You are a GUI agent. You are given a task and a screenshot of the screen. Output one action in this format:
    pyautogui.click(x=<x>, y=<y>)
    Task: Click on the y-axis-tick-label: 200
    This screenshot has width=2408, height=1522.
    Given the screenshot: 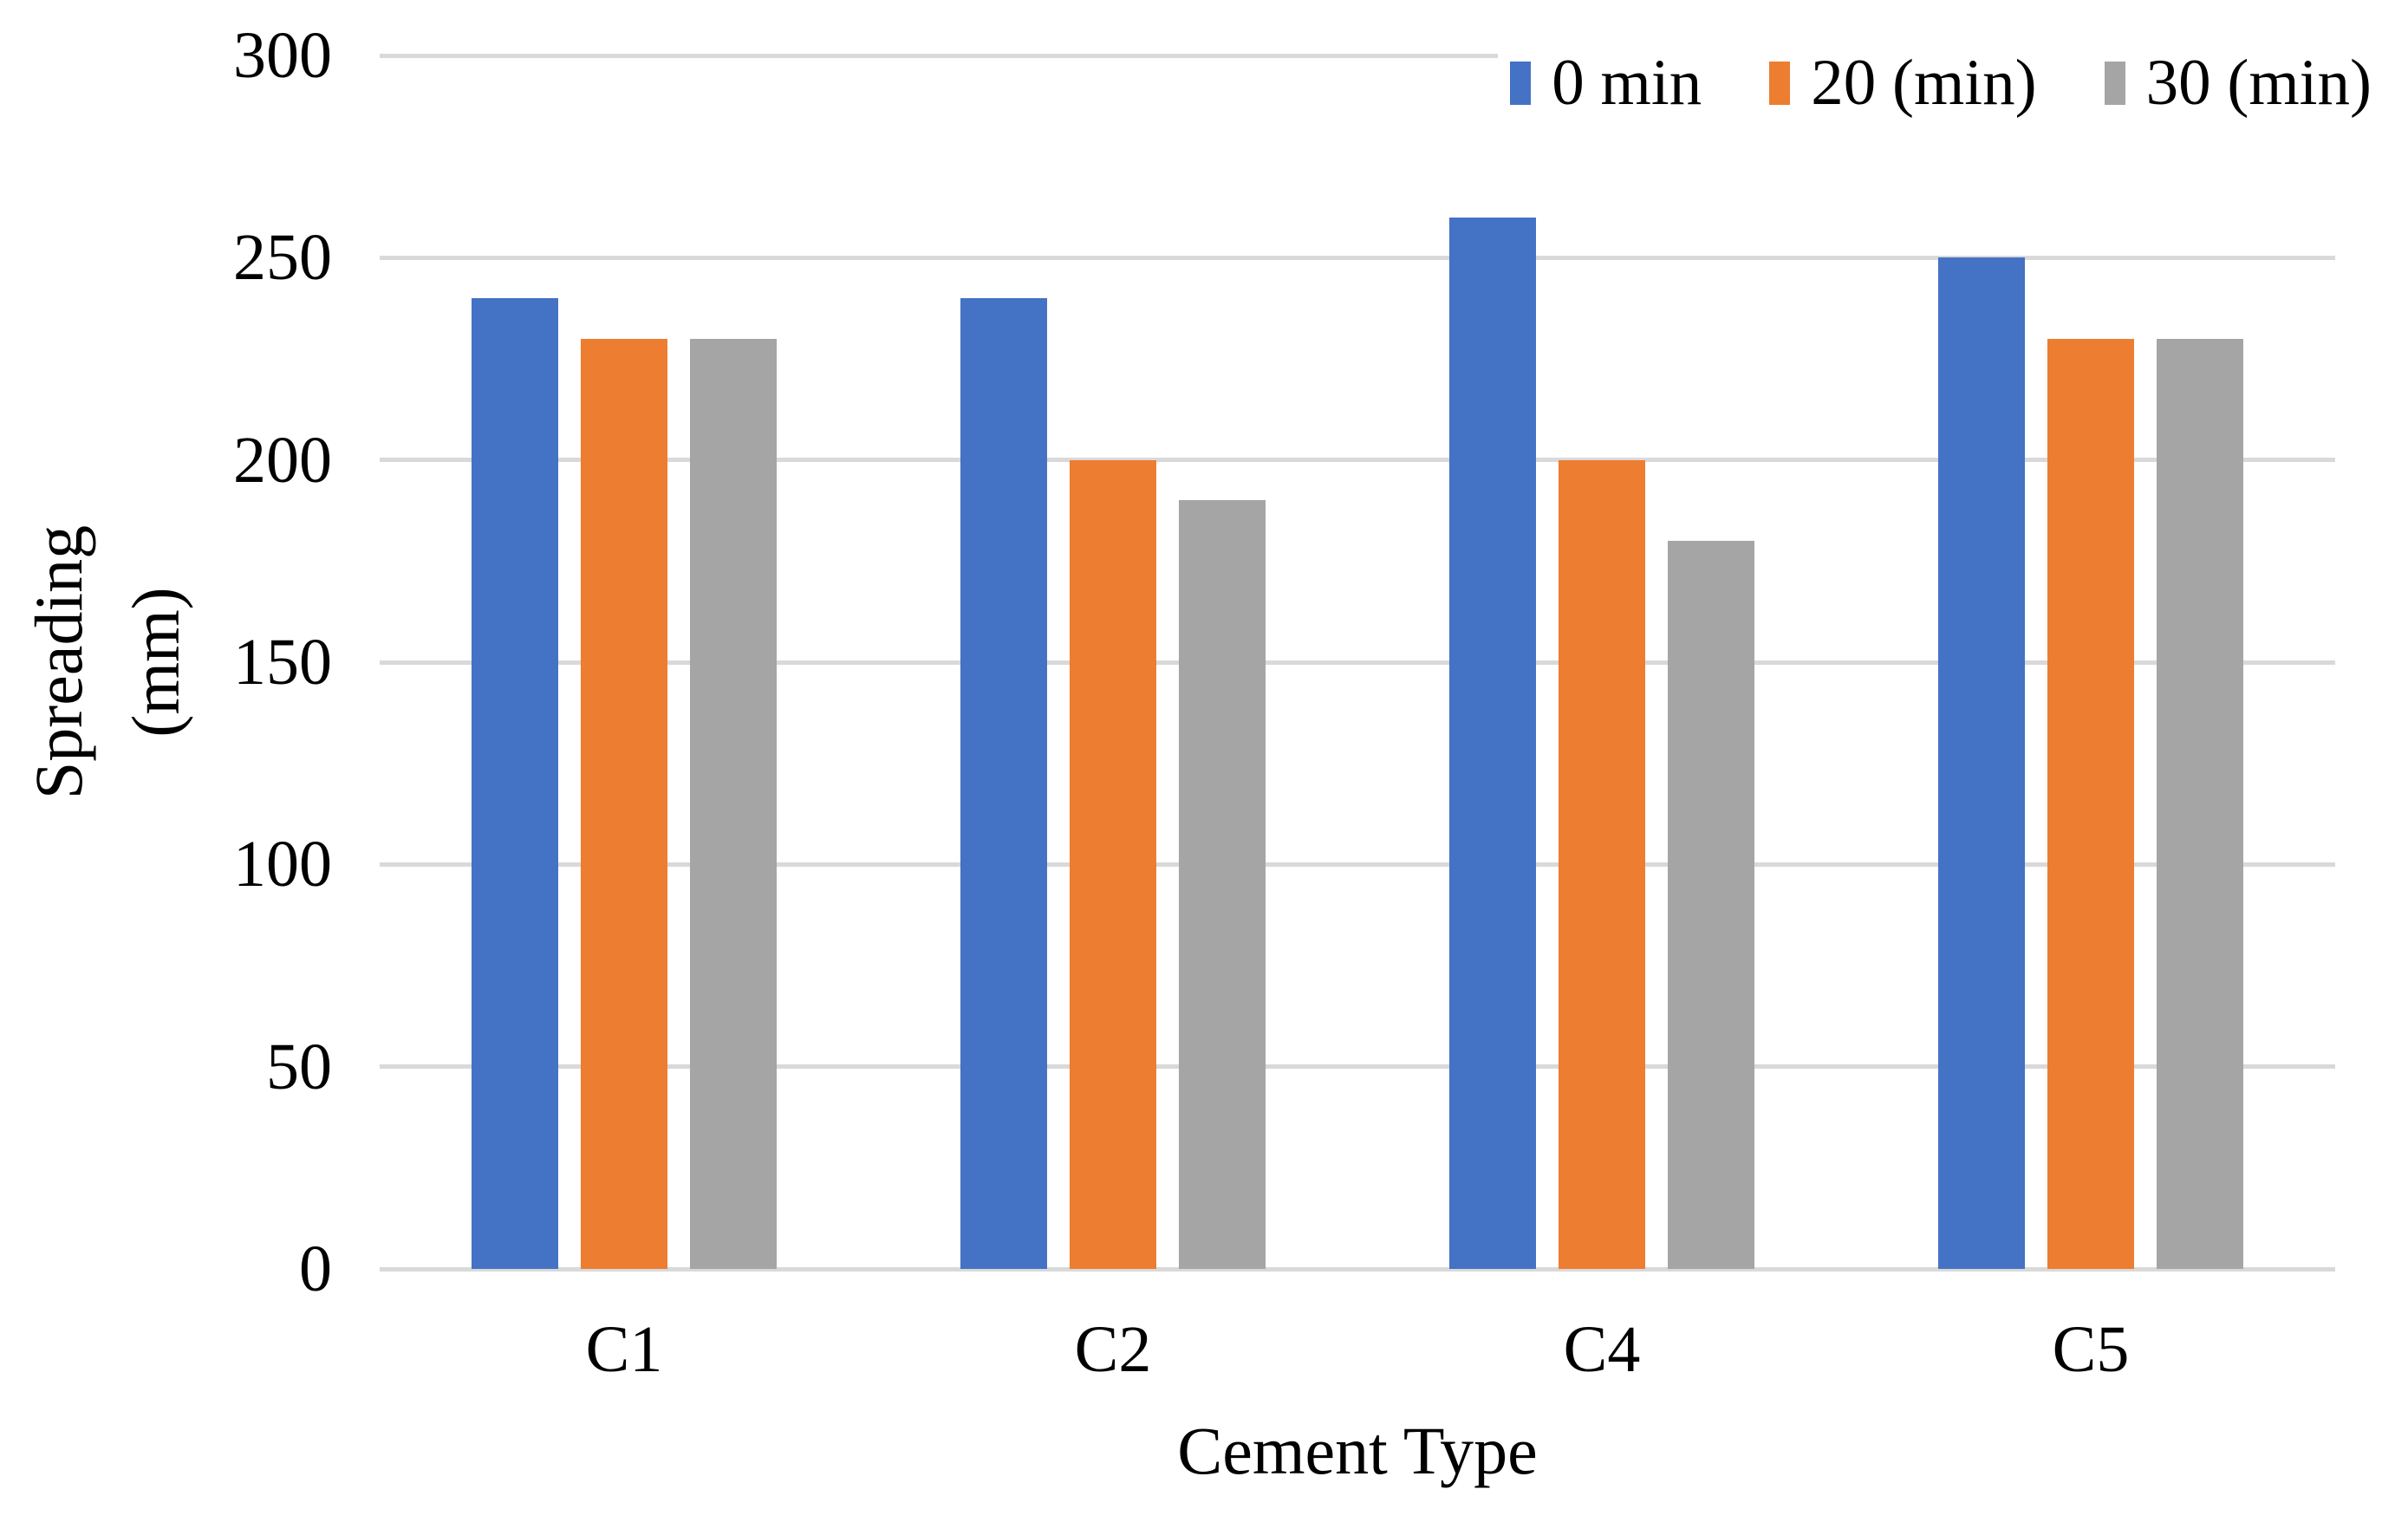 What is the action you would take?
    pyautogui.click(x=282, y=460)
    